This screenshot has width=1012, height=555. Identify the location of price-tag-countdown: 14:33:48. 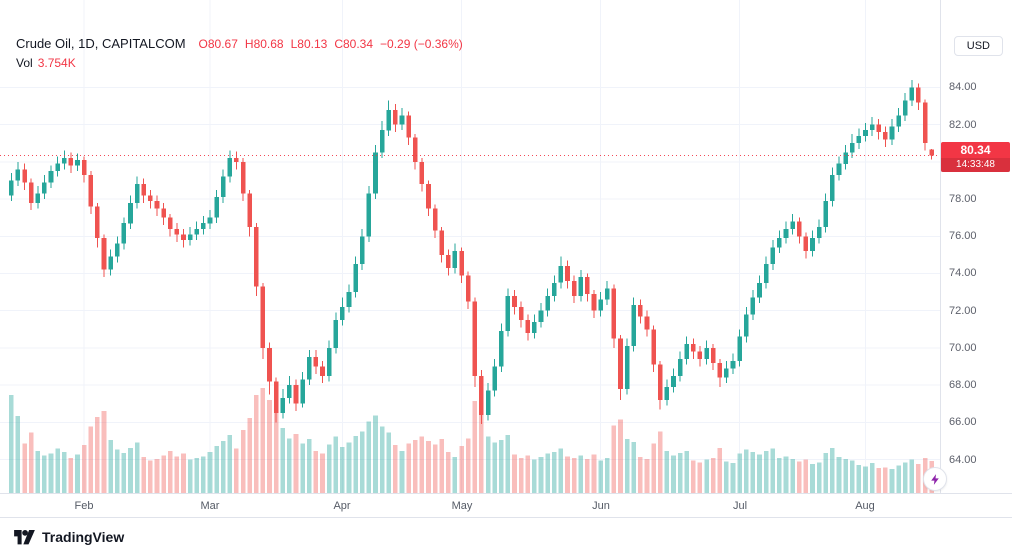
(975, 165).